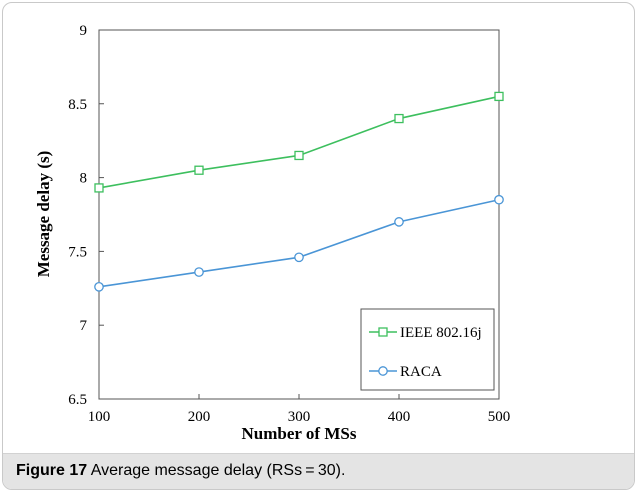  What do you see at coordinates (299, 433) in the screenshot?
I see `x-axis-title: Number of MSs` at bounding box center [299, 433].